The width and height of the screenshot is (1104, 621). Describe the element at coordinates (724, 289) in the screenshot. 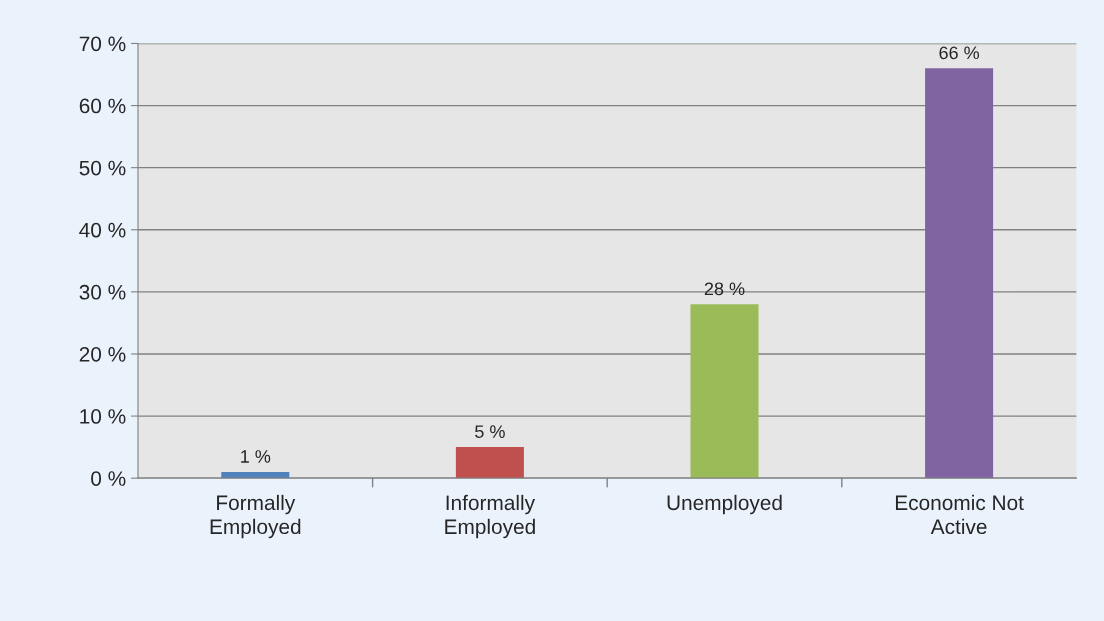

I see `data-label: 28 %` at that location.